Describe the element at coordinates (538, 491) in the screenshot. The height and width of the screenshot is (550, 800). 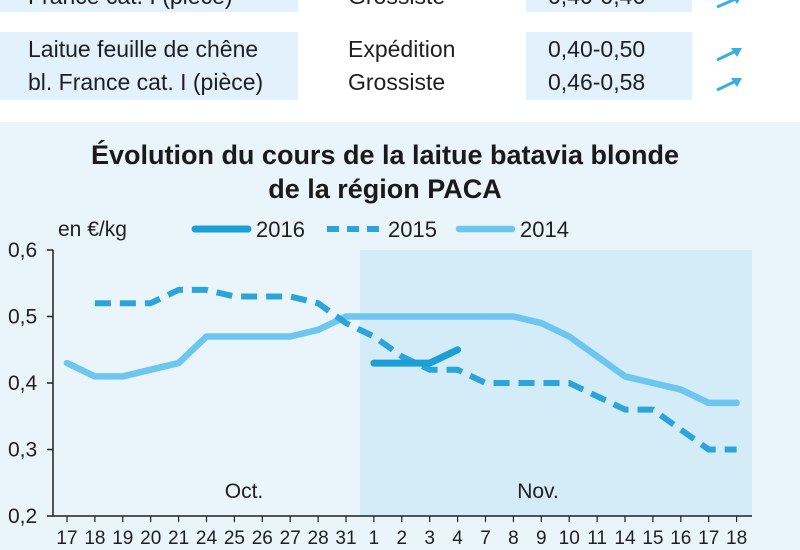
I see `month-label-nov: Nov.` at that location.